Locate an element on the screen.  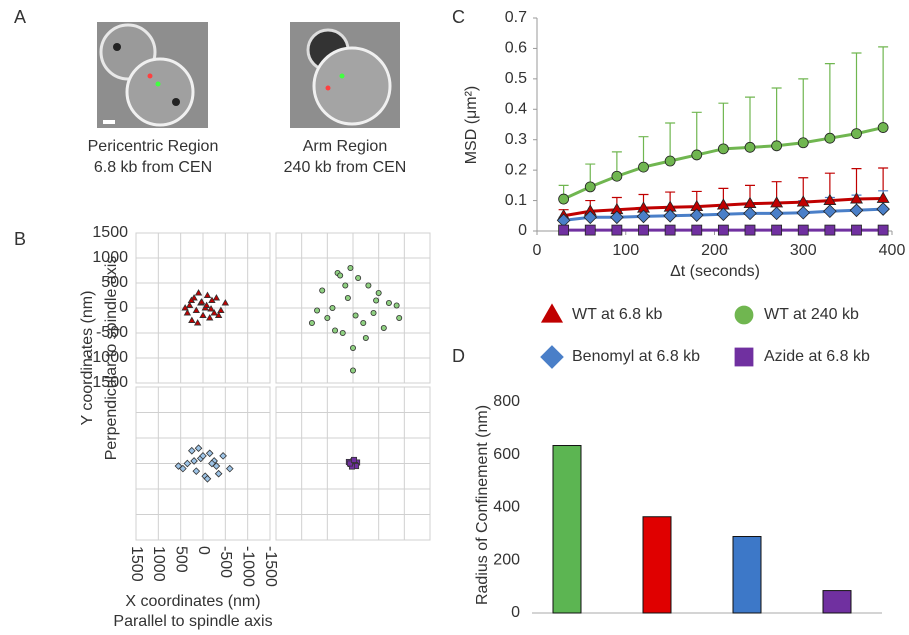
x-tick-label: -1500 is located at coordinates (270, 566).